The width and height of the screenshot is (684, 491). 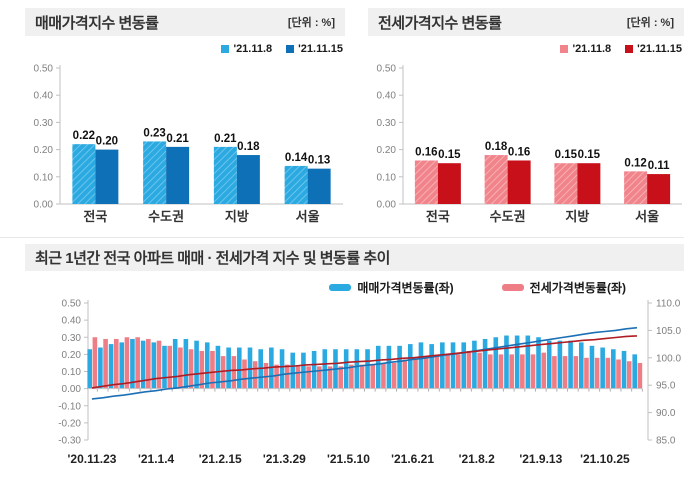 What do you see at coordinates (348, 459) in the screenshot?
I see `svg-text: '21.5.10` at bounding box center [348, 459].